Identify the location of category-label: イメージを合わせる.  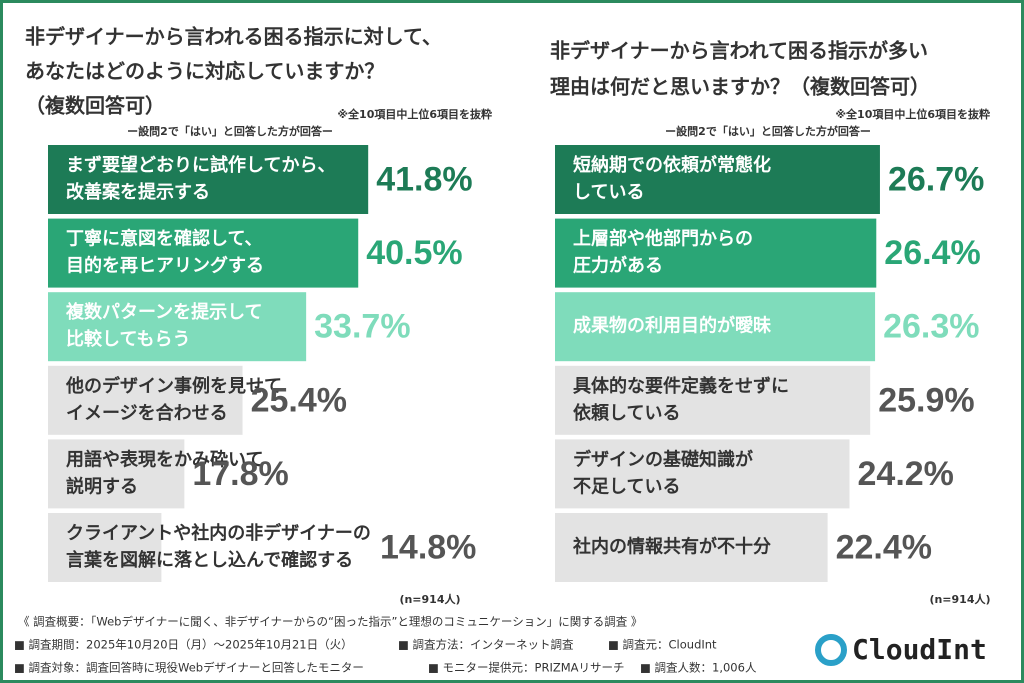
(147, 413).